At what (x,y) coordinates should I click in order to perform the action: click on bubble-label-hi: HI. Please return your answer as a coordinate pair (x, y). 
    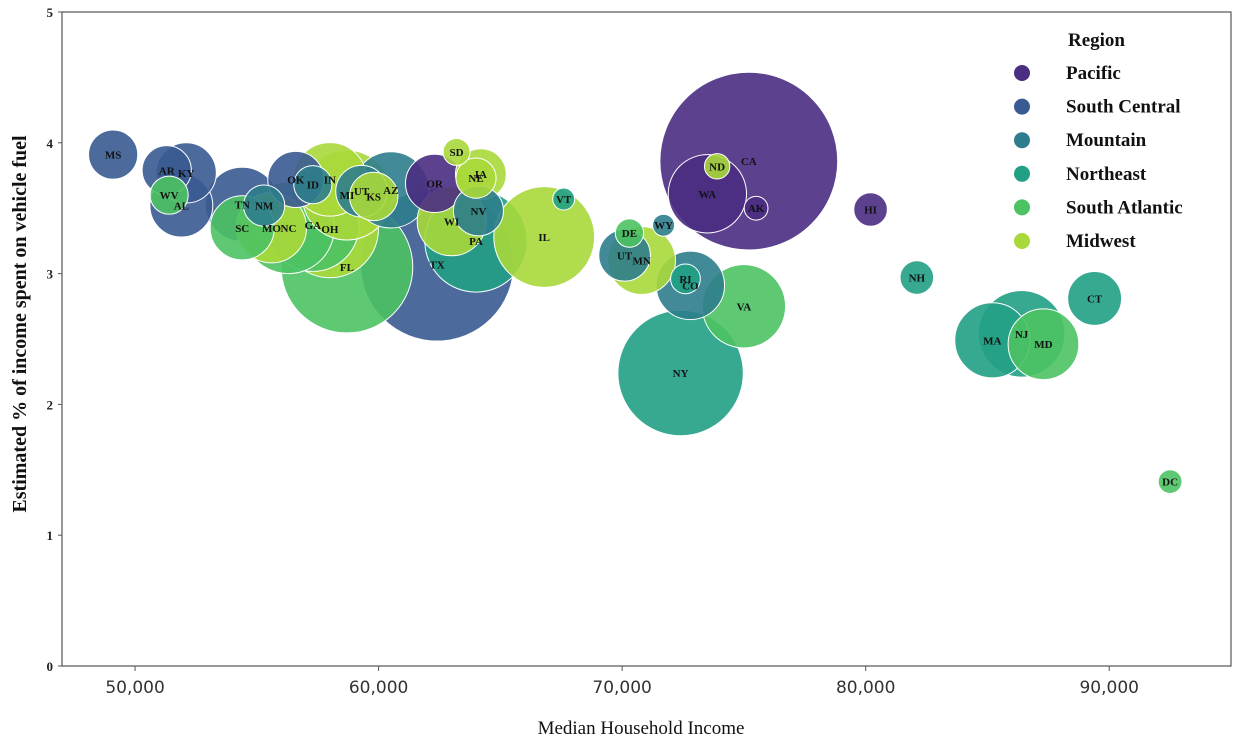
    Looking at the image, I should click on (870, 211).